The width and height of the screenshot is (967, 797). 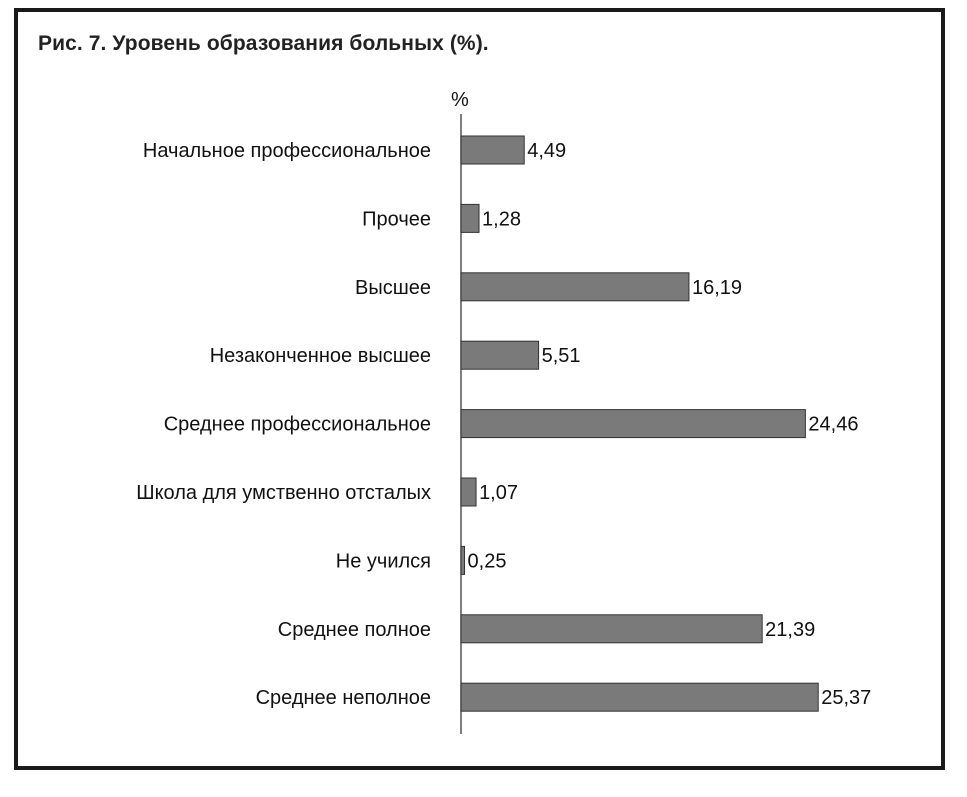 What do you see at coordinates (487, 561) in the screenshot?
I see `value-label-6: 0,25` at bounding box center [487, 561].